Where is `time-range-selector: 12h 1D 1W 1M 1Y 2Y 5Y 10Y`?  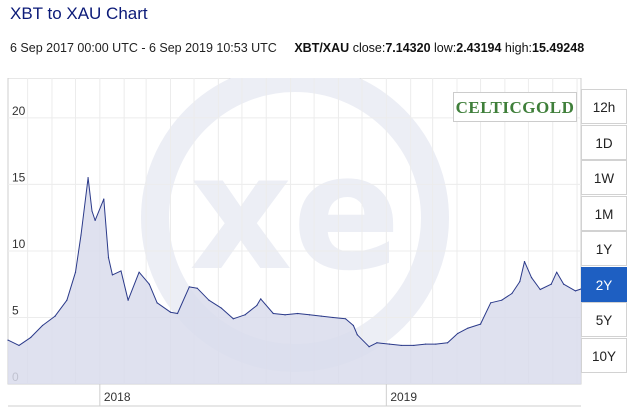 time-range-selector: 12h 1D 1W 1M 1Y 2Y 5Y 10Y is located at coordinates (604, 231).